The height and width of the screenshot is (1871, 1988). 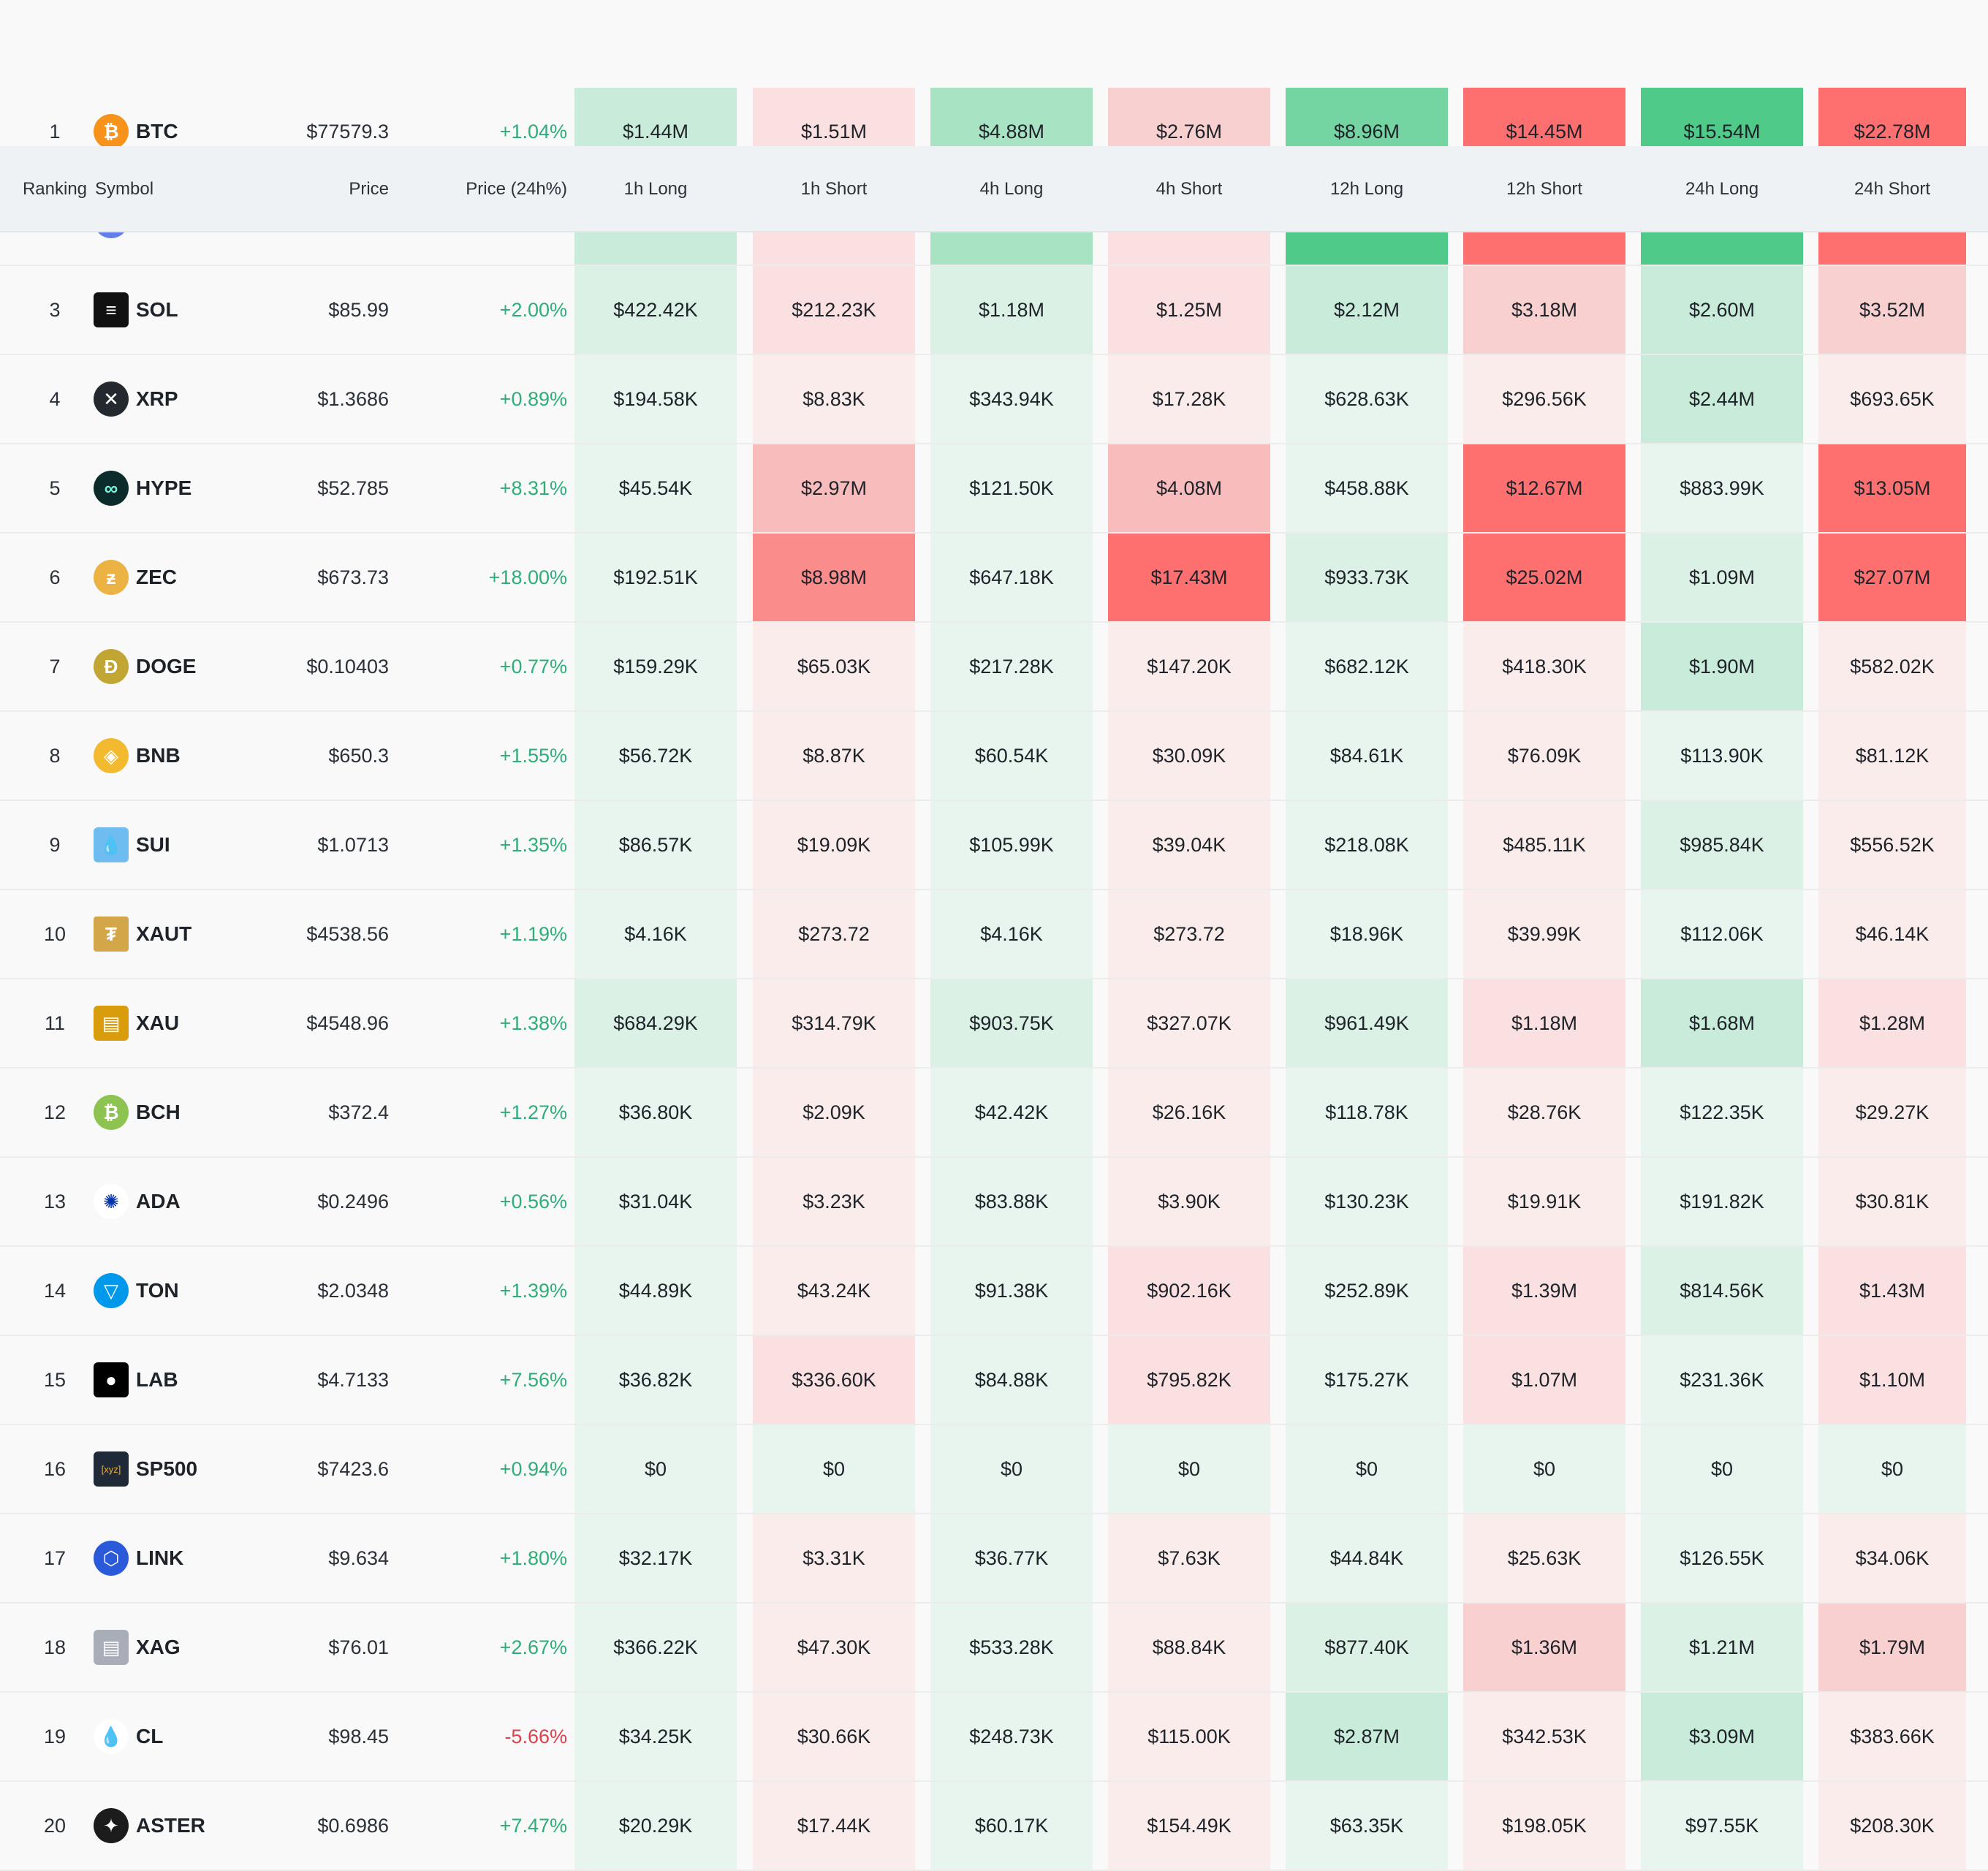 What do you see at coordinates (834, 577) in the screenshot?
I see `cell-1h-short: $8.98M` at bounding box center [834, 577].